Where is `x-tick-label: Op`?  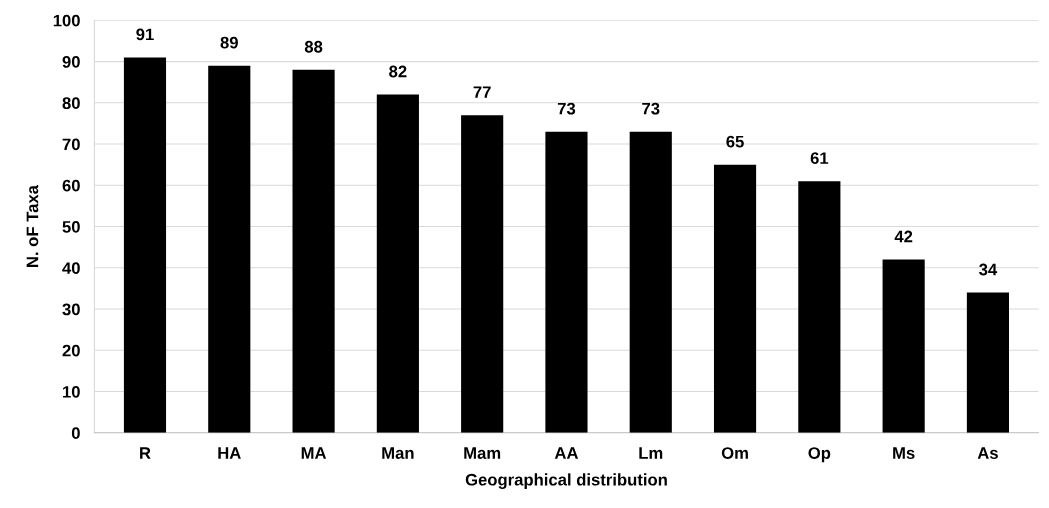 x-tick-label: Op is located at coordinates (819, 455).